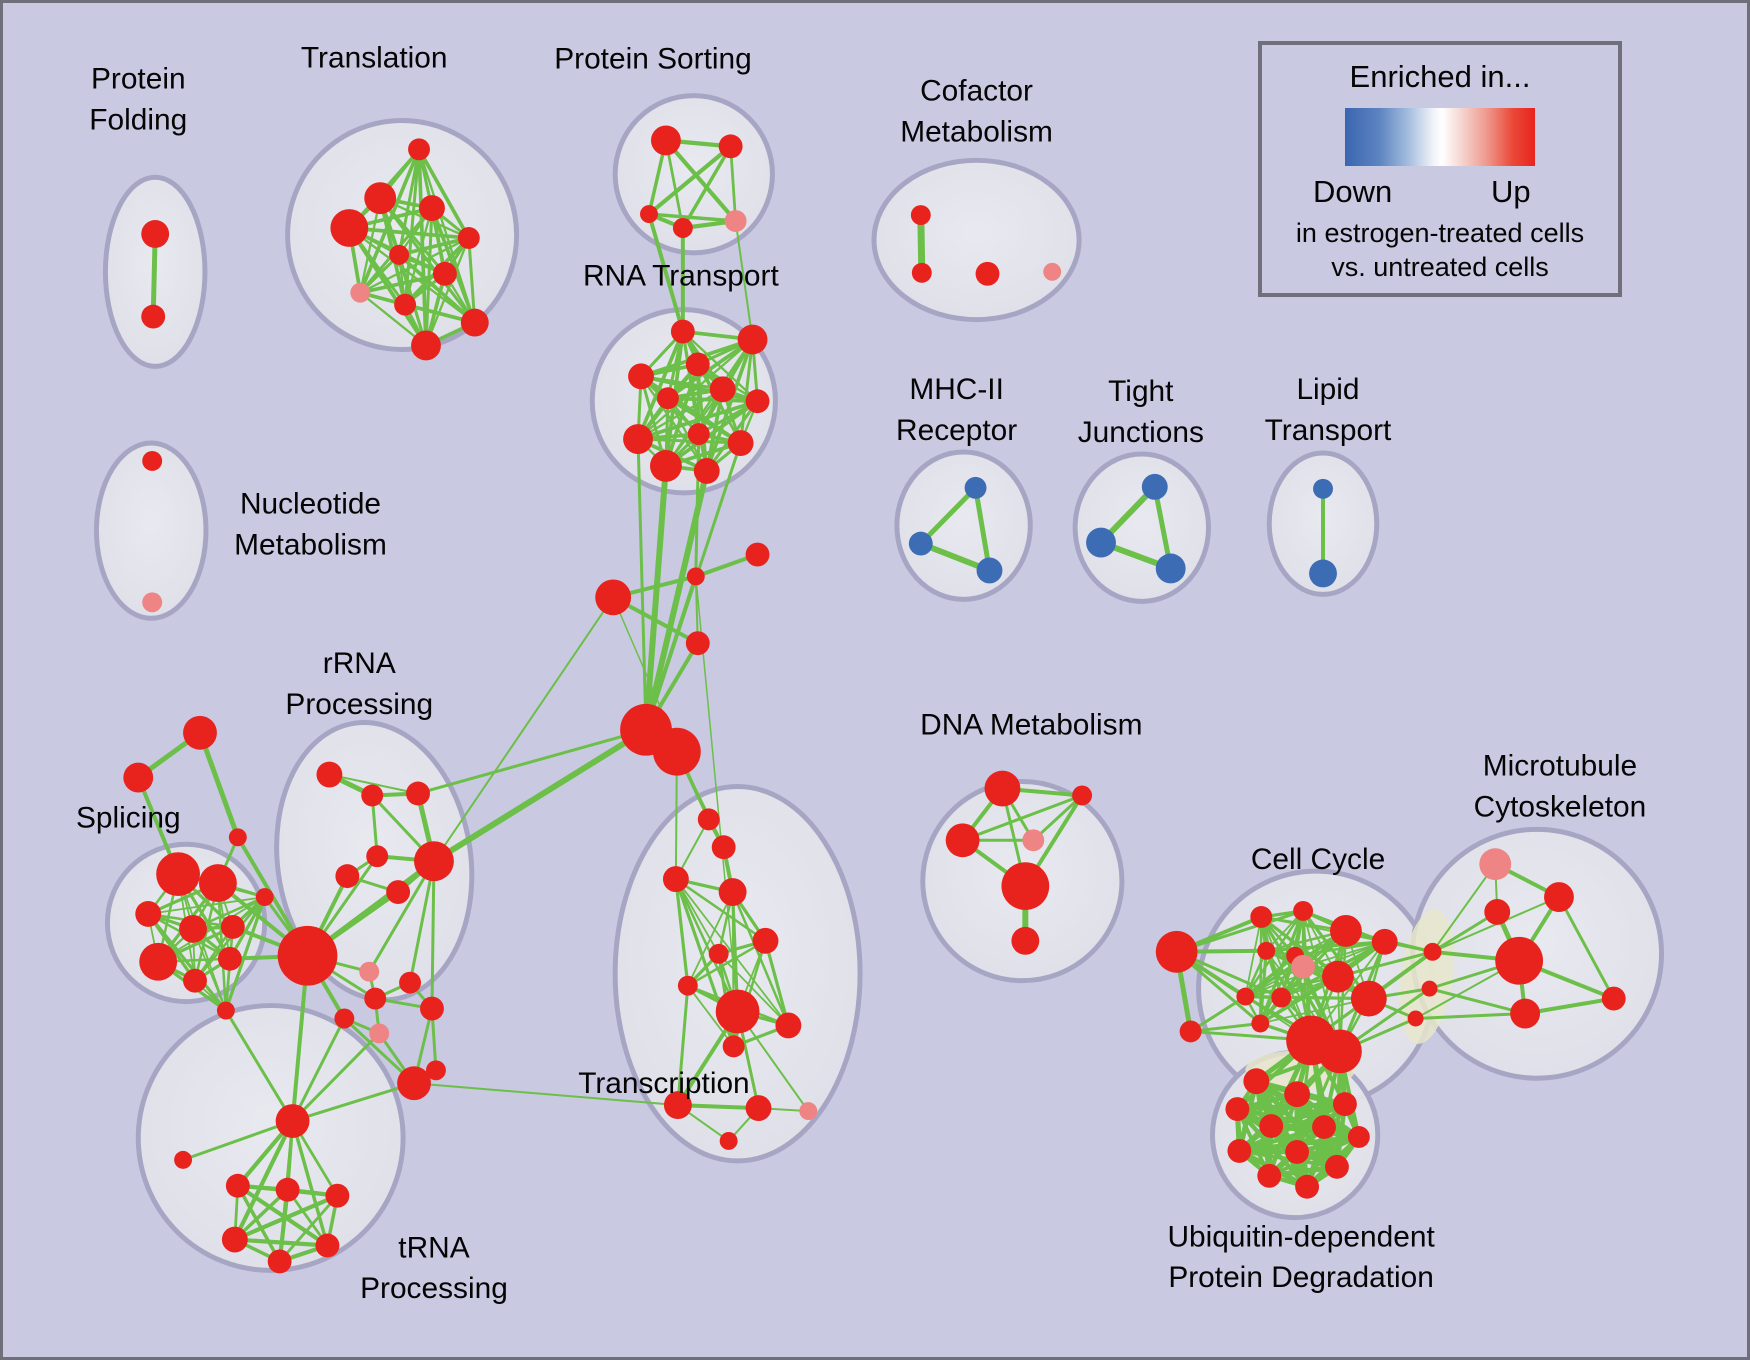 Image resolution: width=1750 pixels, height=1360 pixels. I want to click on node-x12, so click(758, 1108).